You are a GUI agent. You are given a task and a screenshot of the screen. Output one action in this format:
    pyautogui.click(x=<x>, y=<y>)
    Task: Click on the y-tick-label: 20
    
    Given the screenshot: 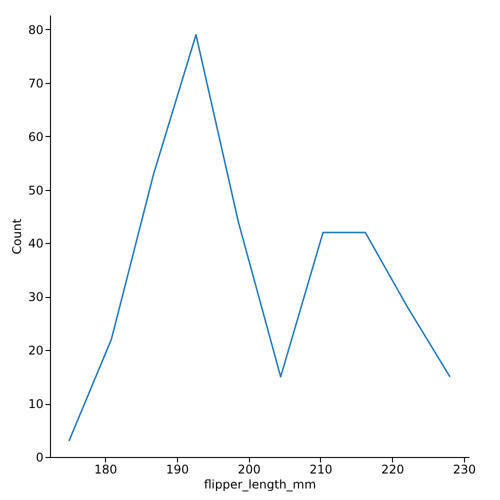 What is the action you would take?
    pyautogui.click(x=36, y=351)
    